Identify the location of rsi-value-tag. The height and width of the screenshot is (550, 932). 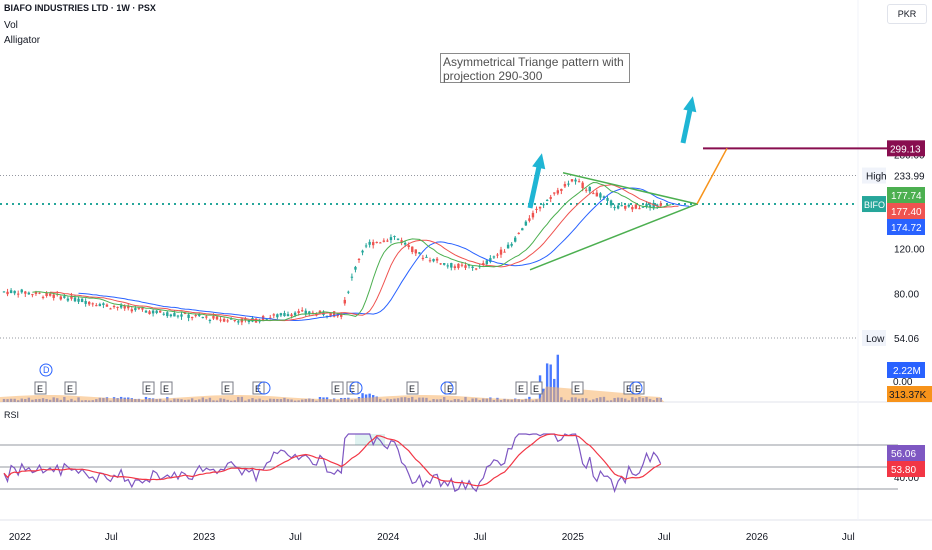
(906, 453).